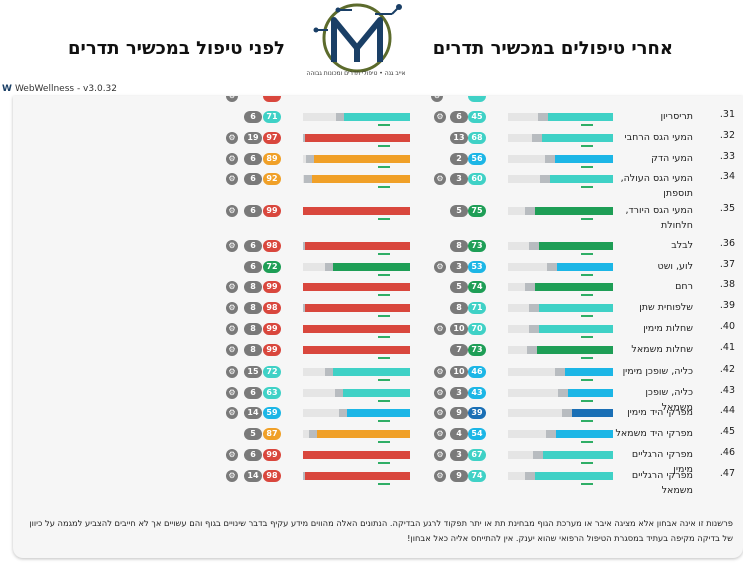  I want to click on after-value-badge: 71, so click(477, 308).